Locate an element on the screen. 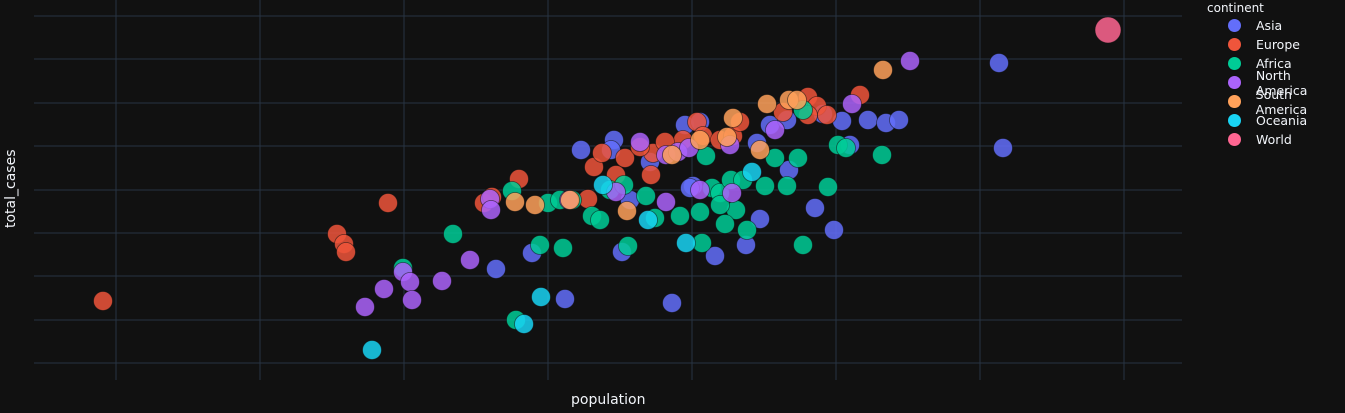  legend-item-africa: Africa is located at coordinates (1274, 63).